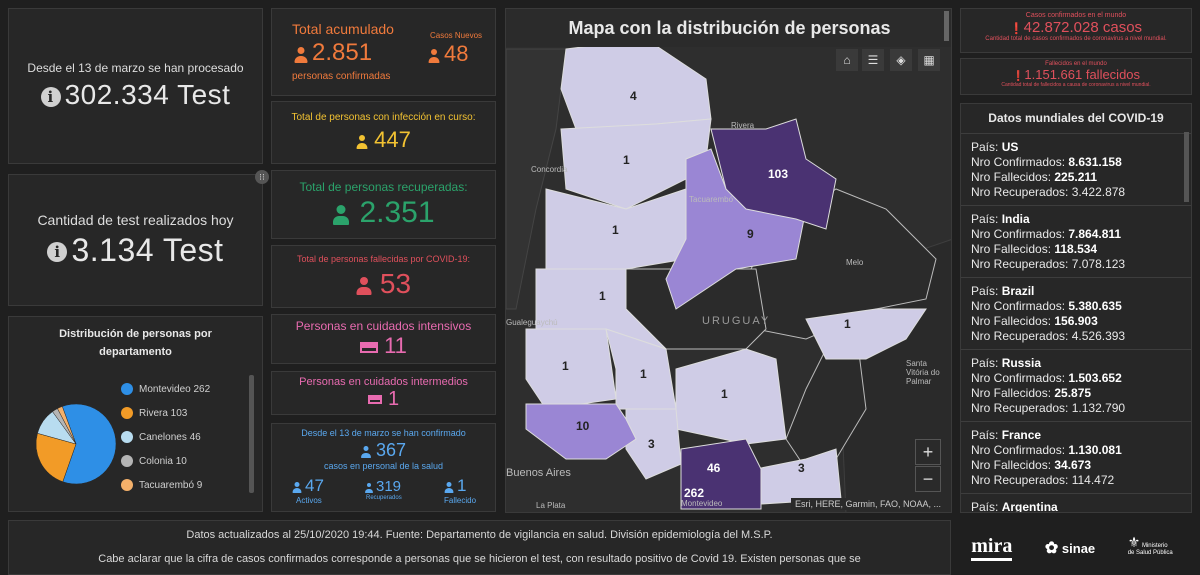 Image resolution: width=1200 pixels, height=575 pixels. What do you see at coordinates (175, 389) in the screenshot?
I see `legend-label: Montevideo 262` at bounding box center [175, 389].